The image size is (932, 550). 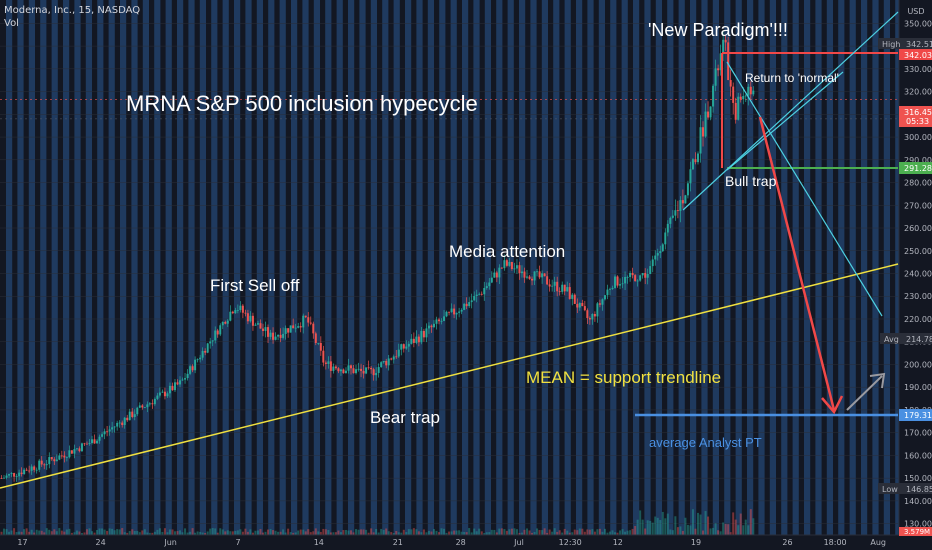 I want to click on svg-text: Avg, so click(x=891, y=339).